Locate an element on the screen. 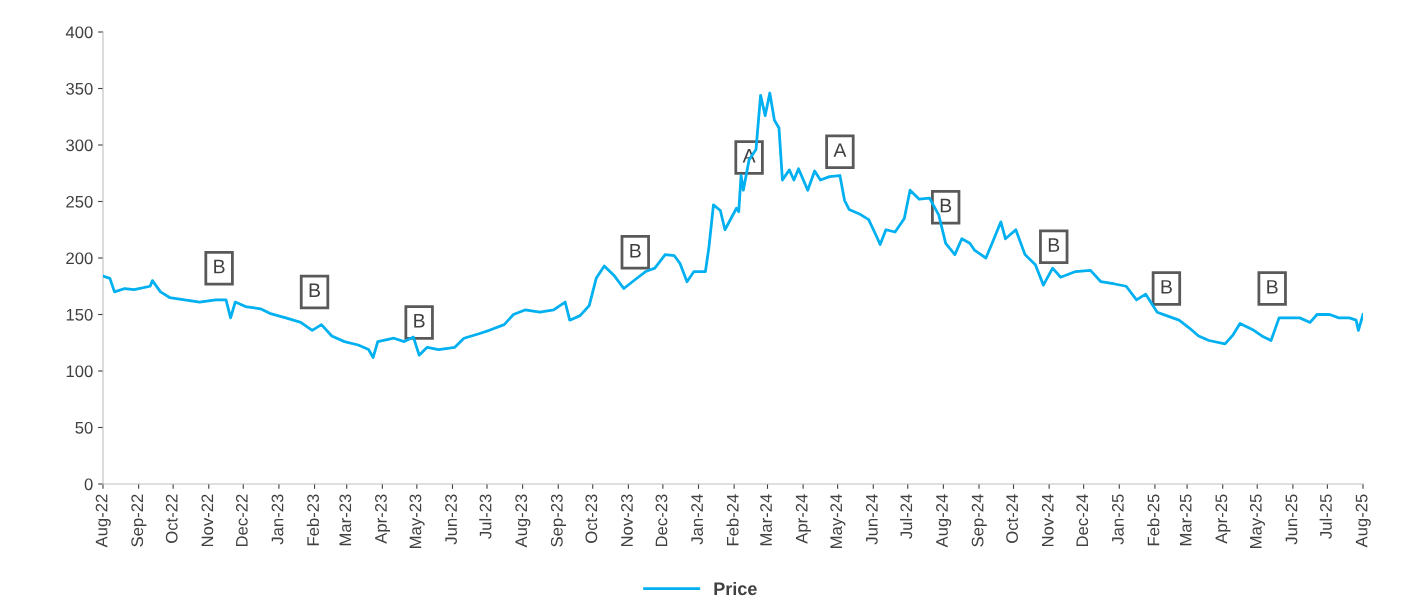 The image size is (1402, 615). x-tick-label: Oct-23 is located at coordinates (591, 518).